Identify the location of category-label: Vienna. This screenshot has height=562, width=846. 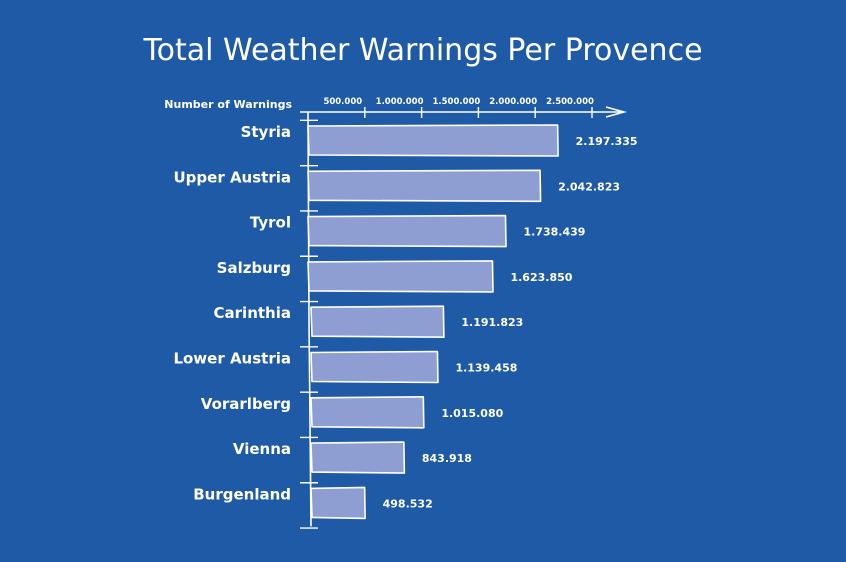
(262, 449).